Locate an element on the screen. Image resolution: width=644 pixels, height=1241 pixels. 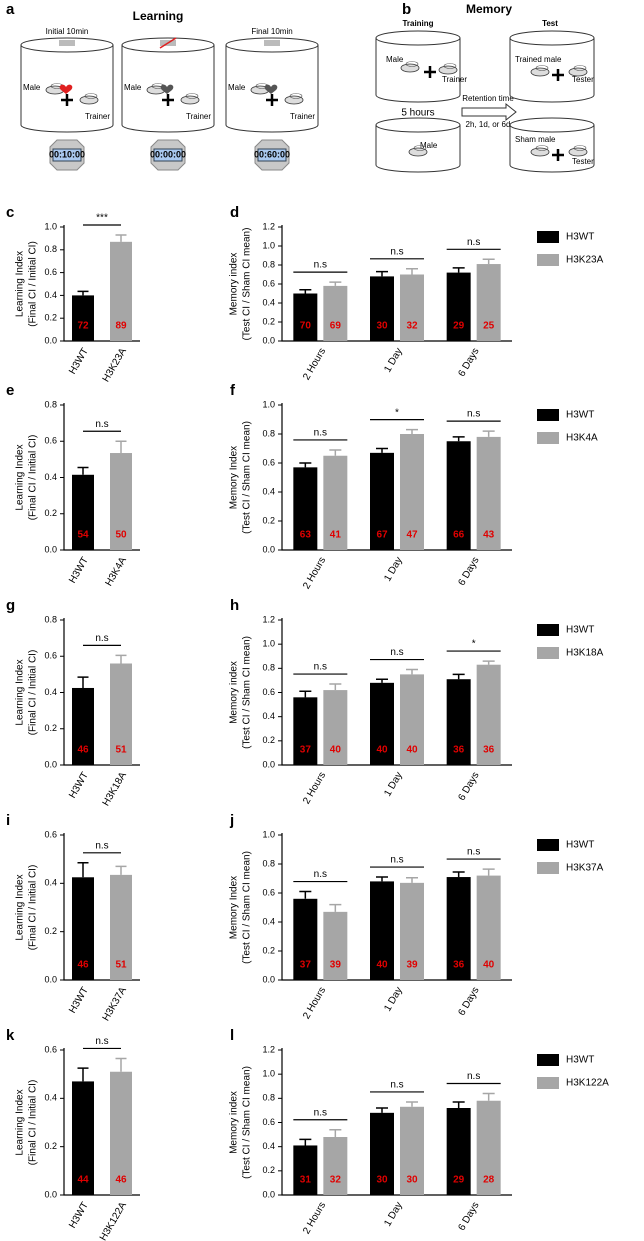
arrow is located at coordinates (489, 112).